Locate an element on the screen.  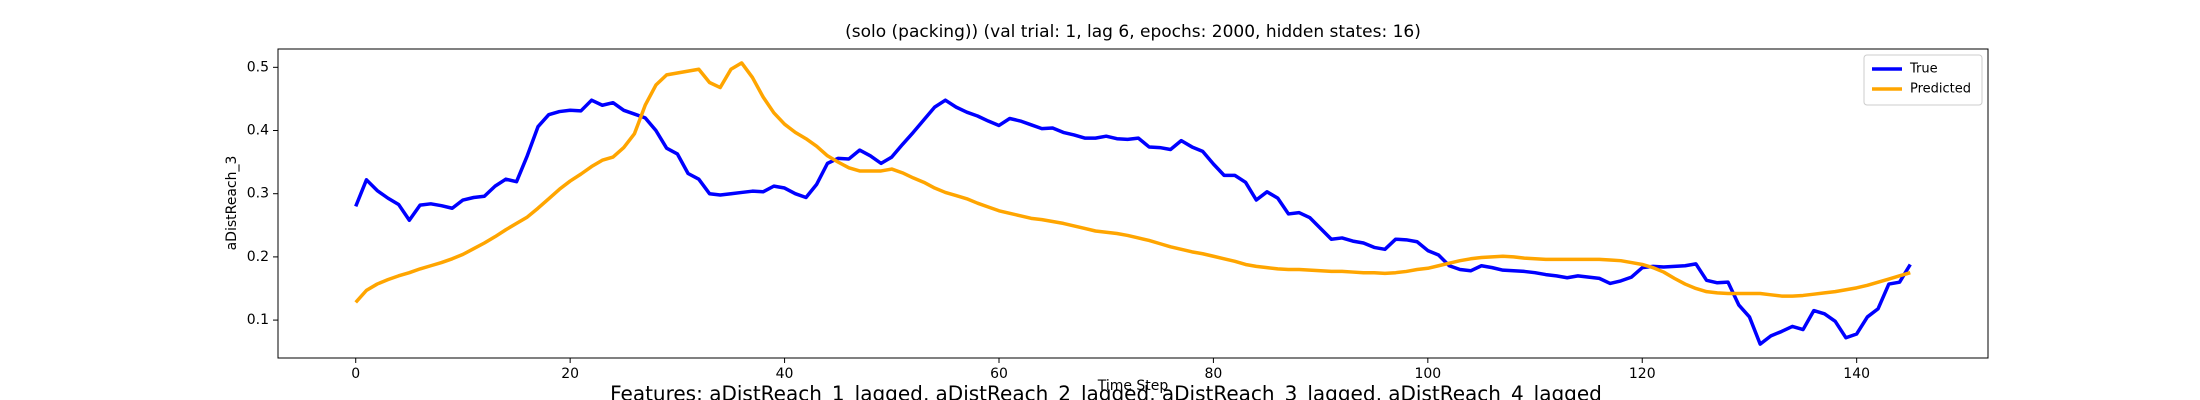
x-tick-label: 40 is located at coordinates (785, 374).